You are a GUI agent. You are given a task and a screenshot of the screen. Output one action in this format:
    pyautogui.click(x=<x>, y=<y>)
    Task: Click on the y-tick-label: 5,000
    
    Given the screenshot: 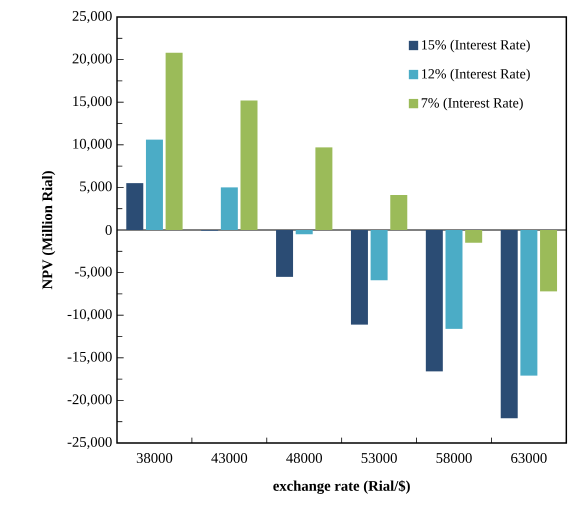 What is the action you would take?
    pyautogui.click(x=96, y=187)
    